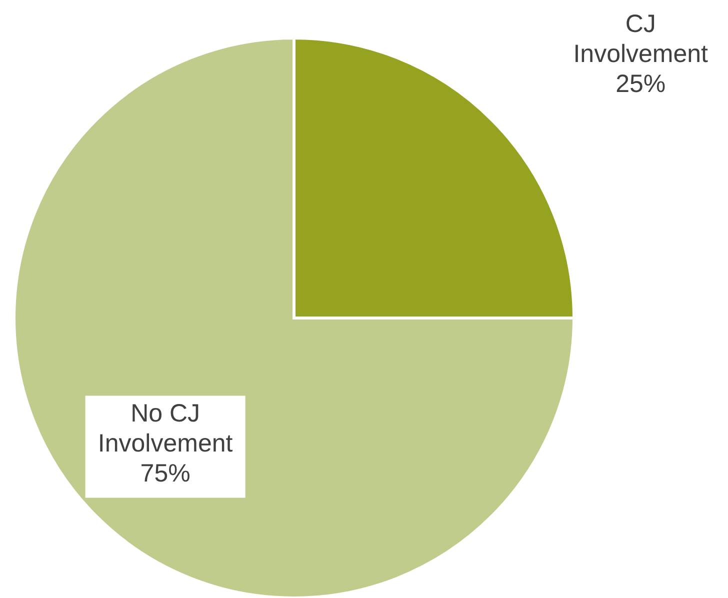  Describe the element at coordinates (165, 474) in the screenshot. I see `data-label: 75%` at that location.